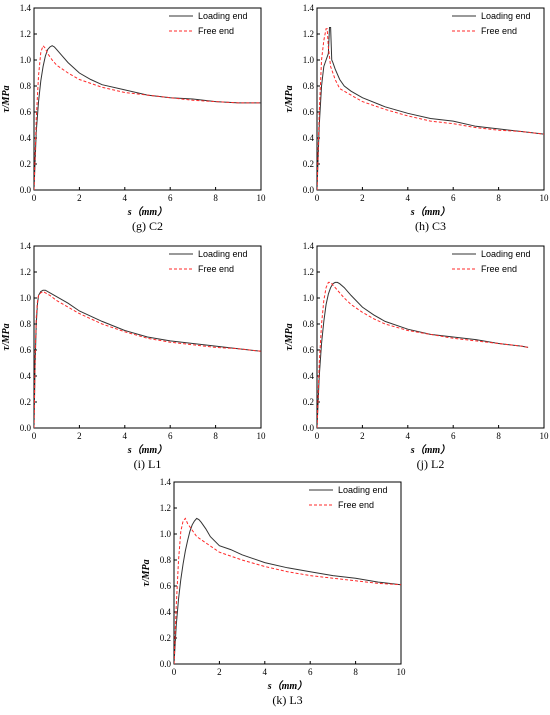  What do you see at coordinates (147, 226) in the screenshot?
I see `panel-caption: (g) C2` at bounding box center [147, 226].